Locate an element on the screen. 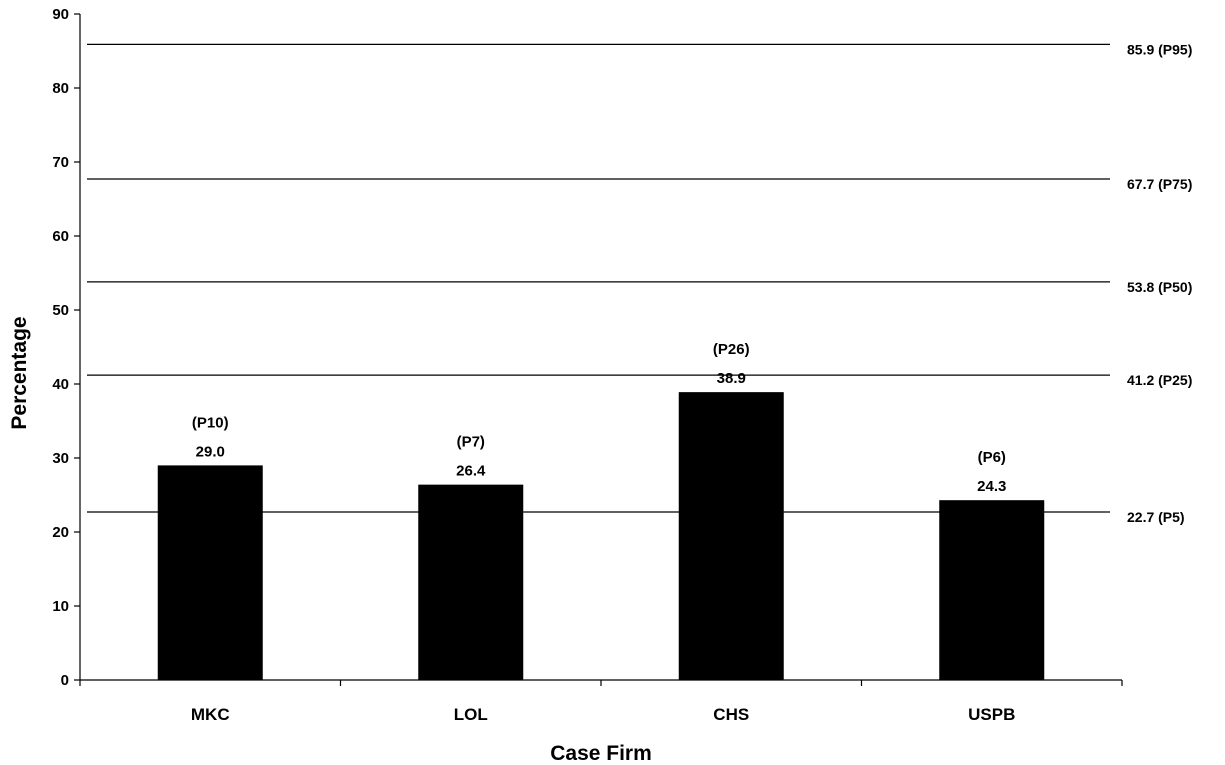 The image size is (1225, 765). y-tick-label: 50 is located at coordinates (60, 310).